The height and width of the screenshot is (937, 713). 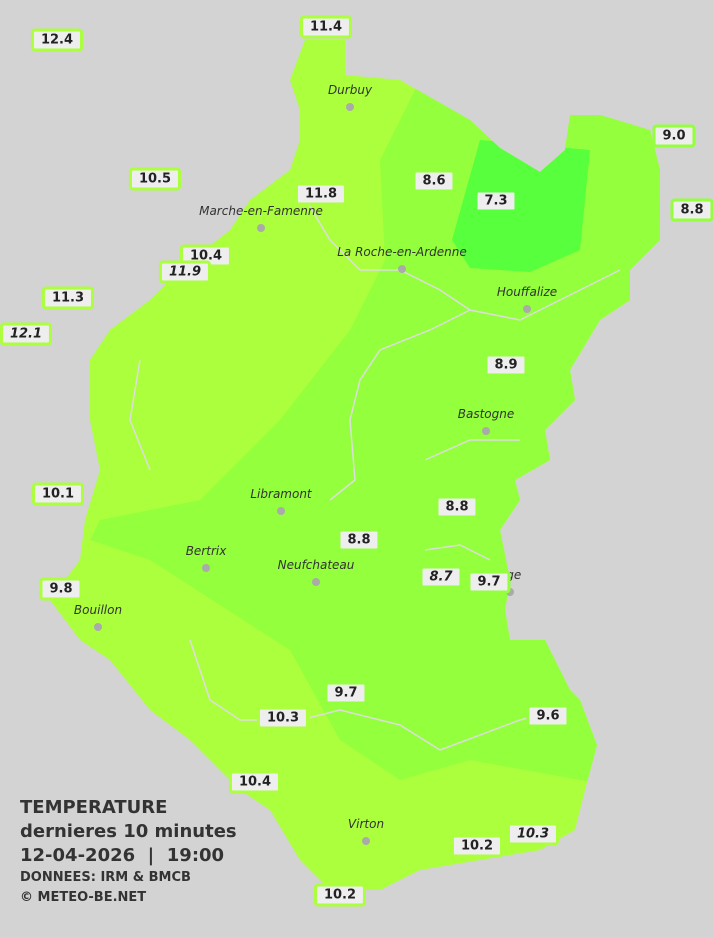 What do you see at coordinates (83, 897) in the screenshot?
I see `legend-copyright: © METEO-BE.NET` at bounding box center [83, 897].